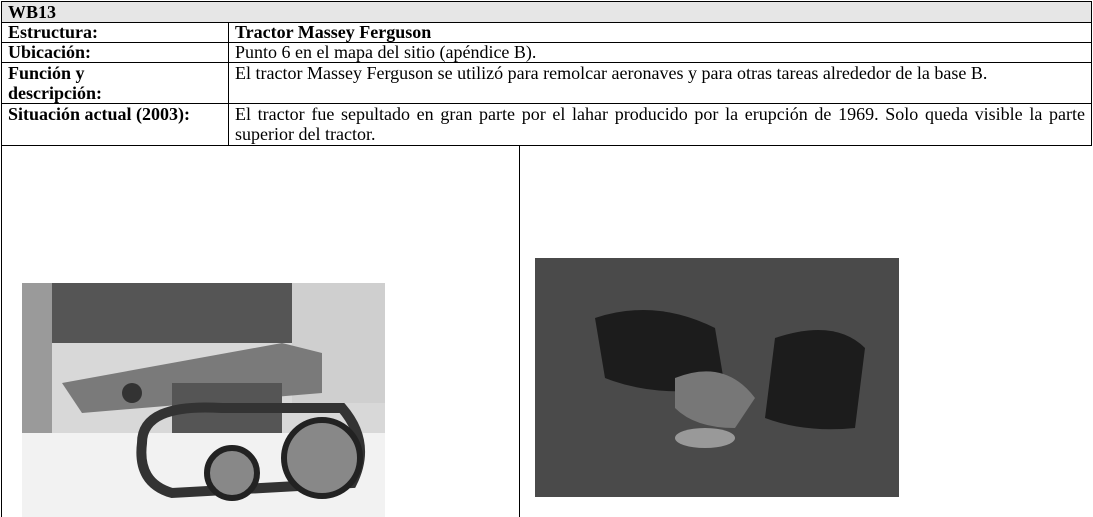  I want to click on record-id: WB13, so click(546, 12).